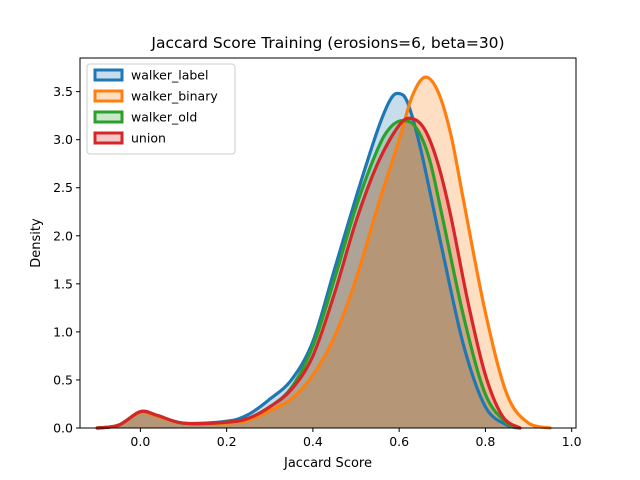 This screenshot has height=480, width=640. What do you see at coordinates (108, 117) in the screenshot?
I see `legend-swatch-walker_old` at bounding box center [108, 117].